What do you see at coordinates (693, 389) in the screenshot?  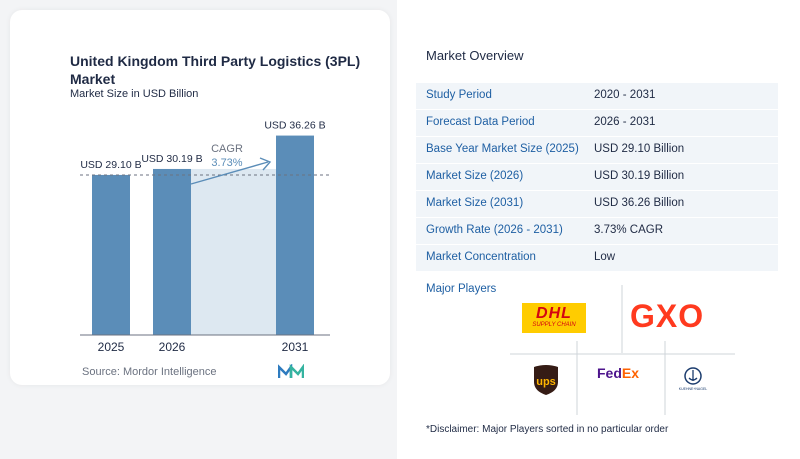 I see `kuehne-nagel-text: KUEHNE+NAGEL` at bounding box center [693, 389].